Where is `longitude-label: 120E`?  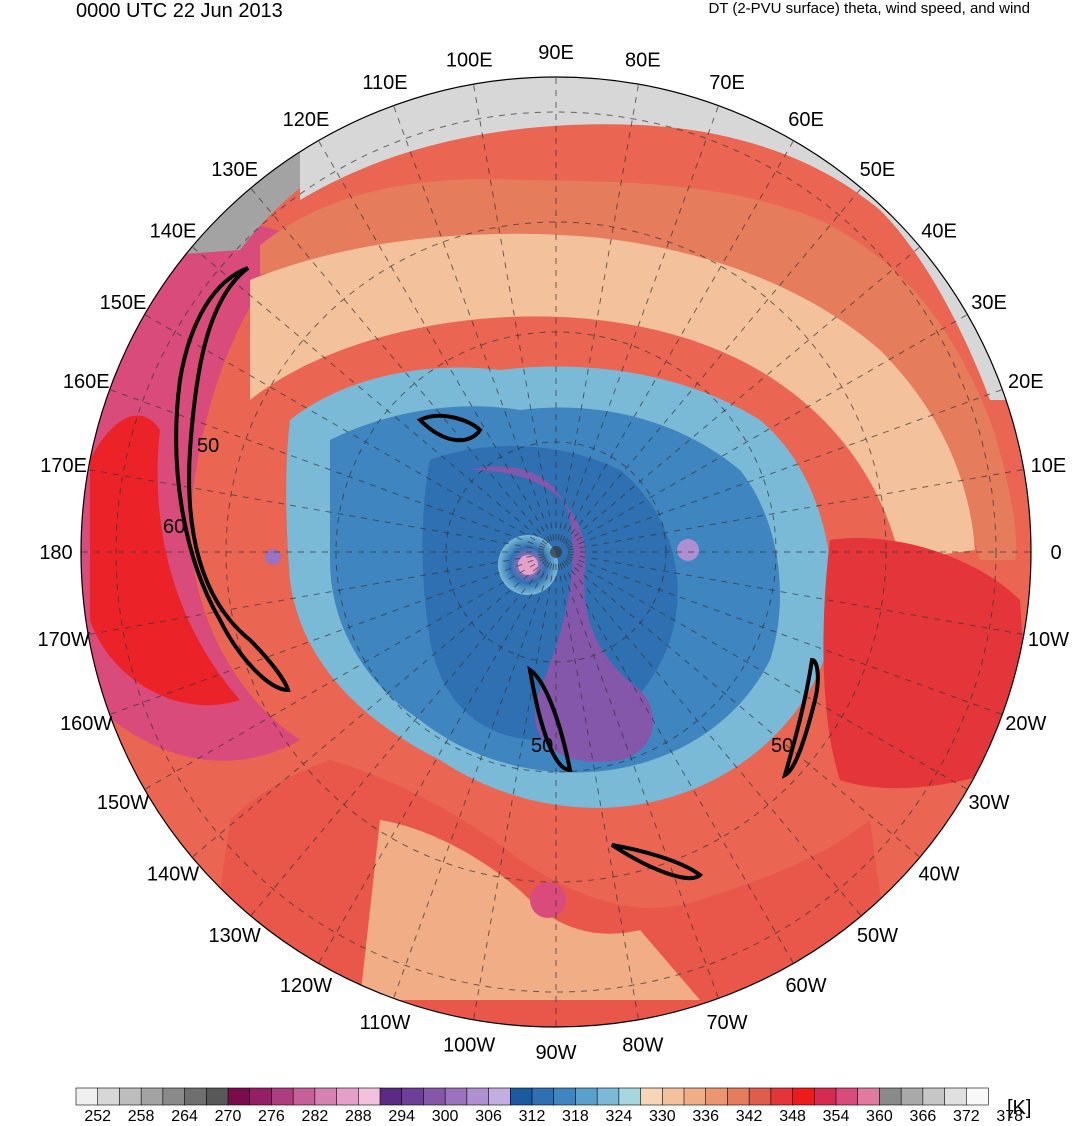 longitude-label: 120E is located at coordinates (306, 120).